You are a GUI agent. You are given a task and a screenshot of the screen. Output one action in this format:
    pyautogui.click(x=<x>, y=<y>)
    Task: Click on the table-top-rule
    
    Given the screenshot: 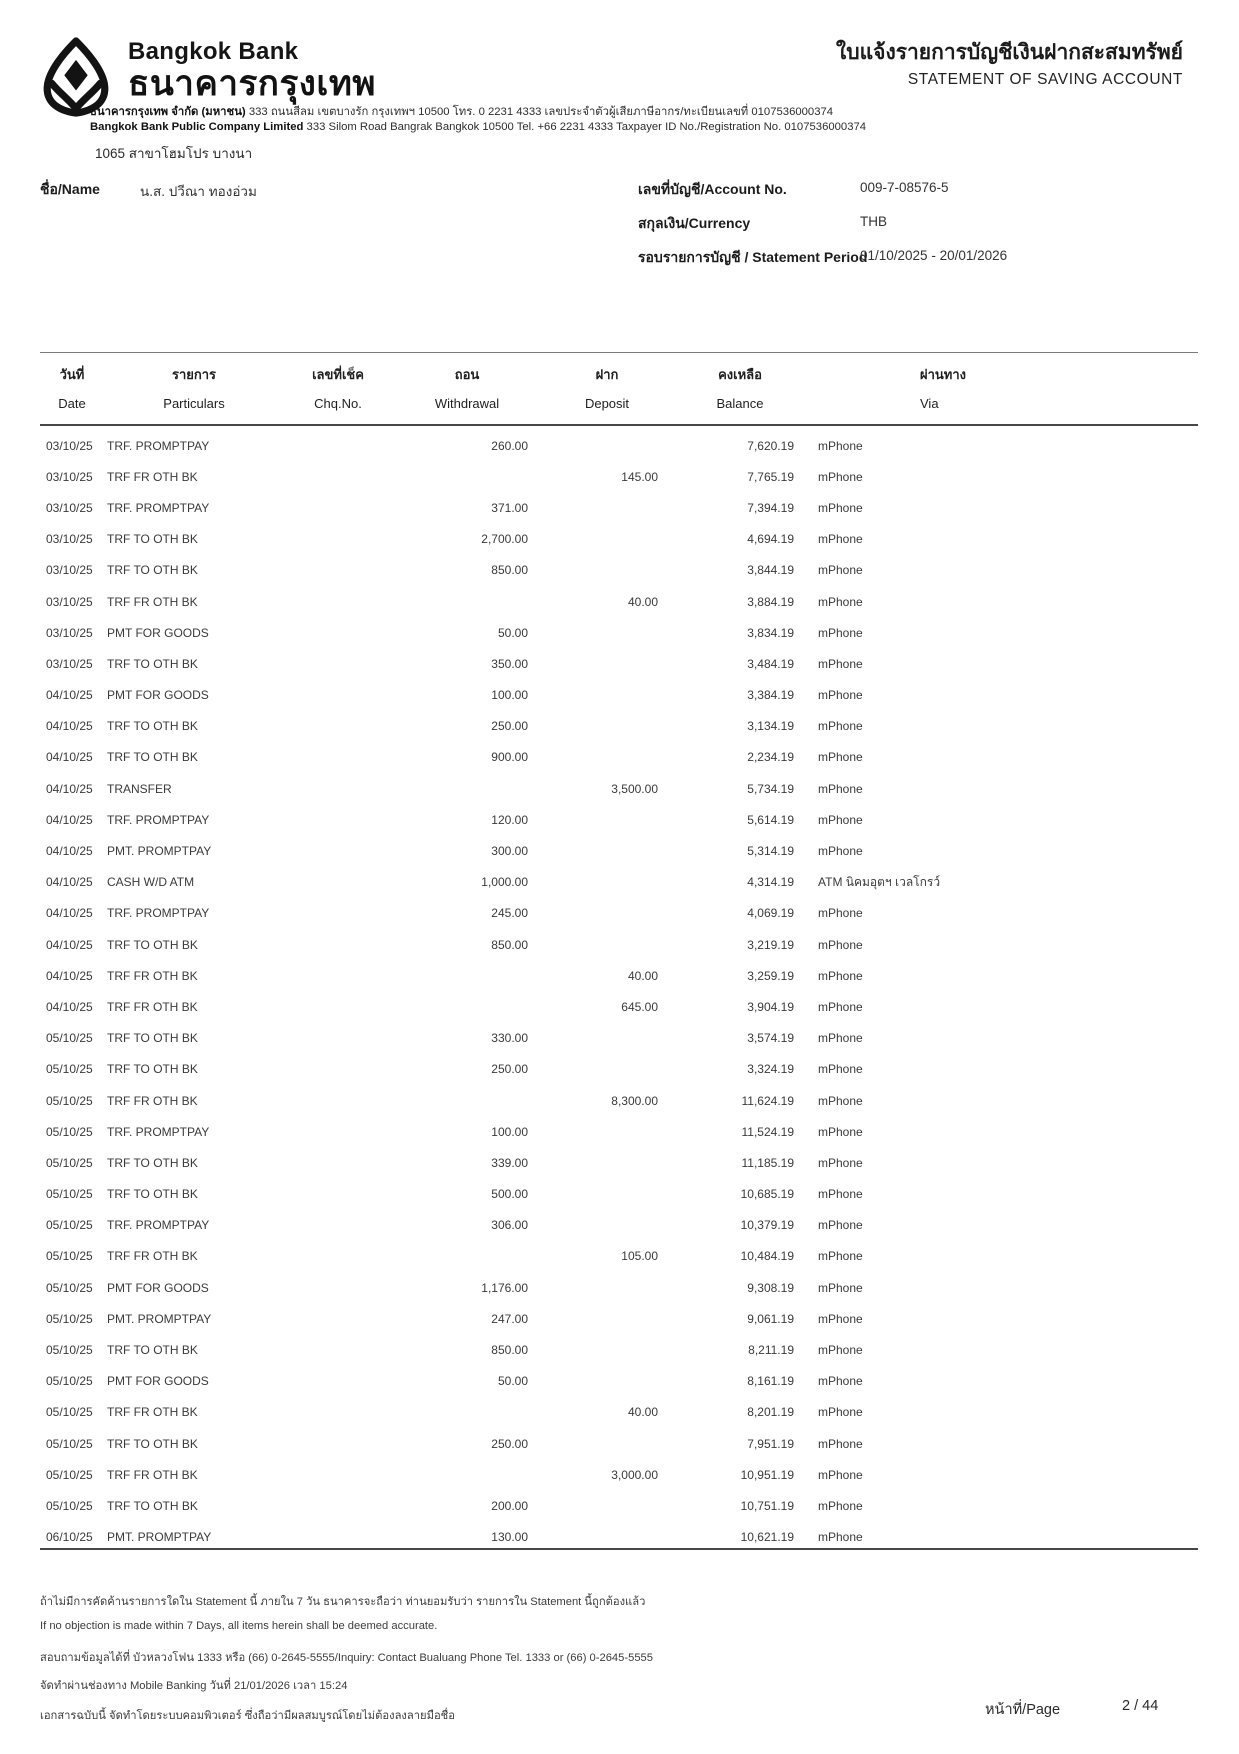 What is the action you would take?
    pyautogui.click(x=619, y=352)
    